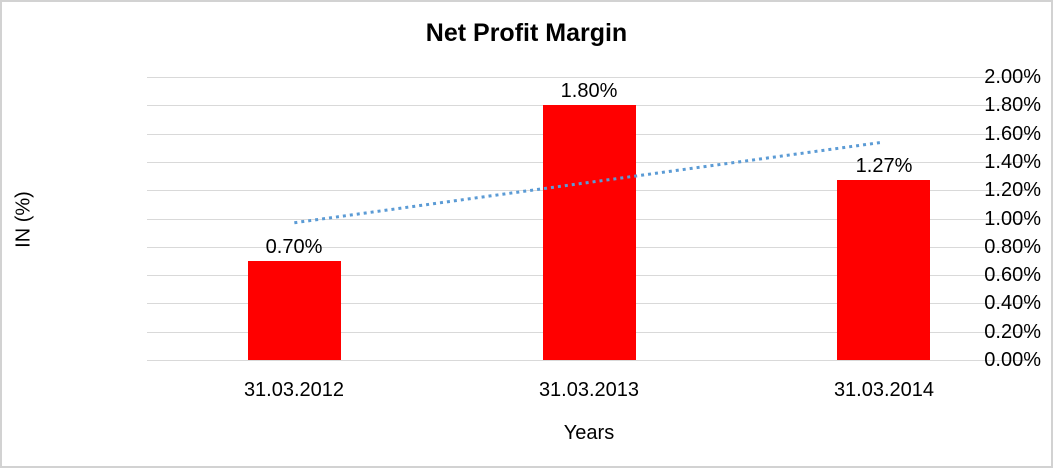 The height and width of the screenshot is (468, 1053). I want to click on bar-31.03.2014, so click(883, 270).